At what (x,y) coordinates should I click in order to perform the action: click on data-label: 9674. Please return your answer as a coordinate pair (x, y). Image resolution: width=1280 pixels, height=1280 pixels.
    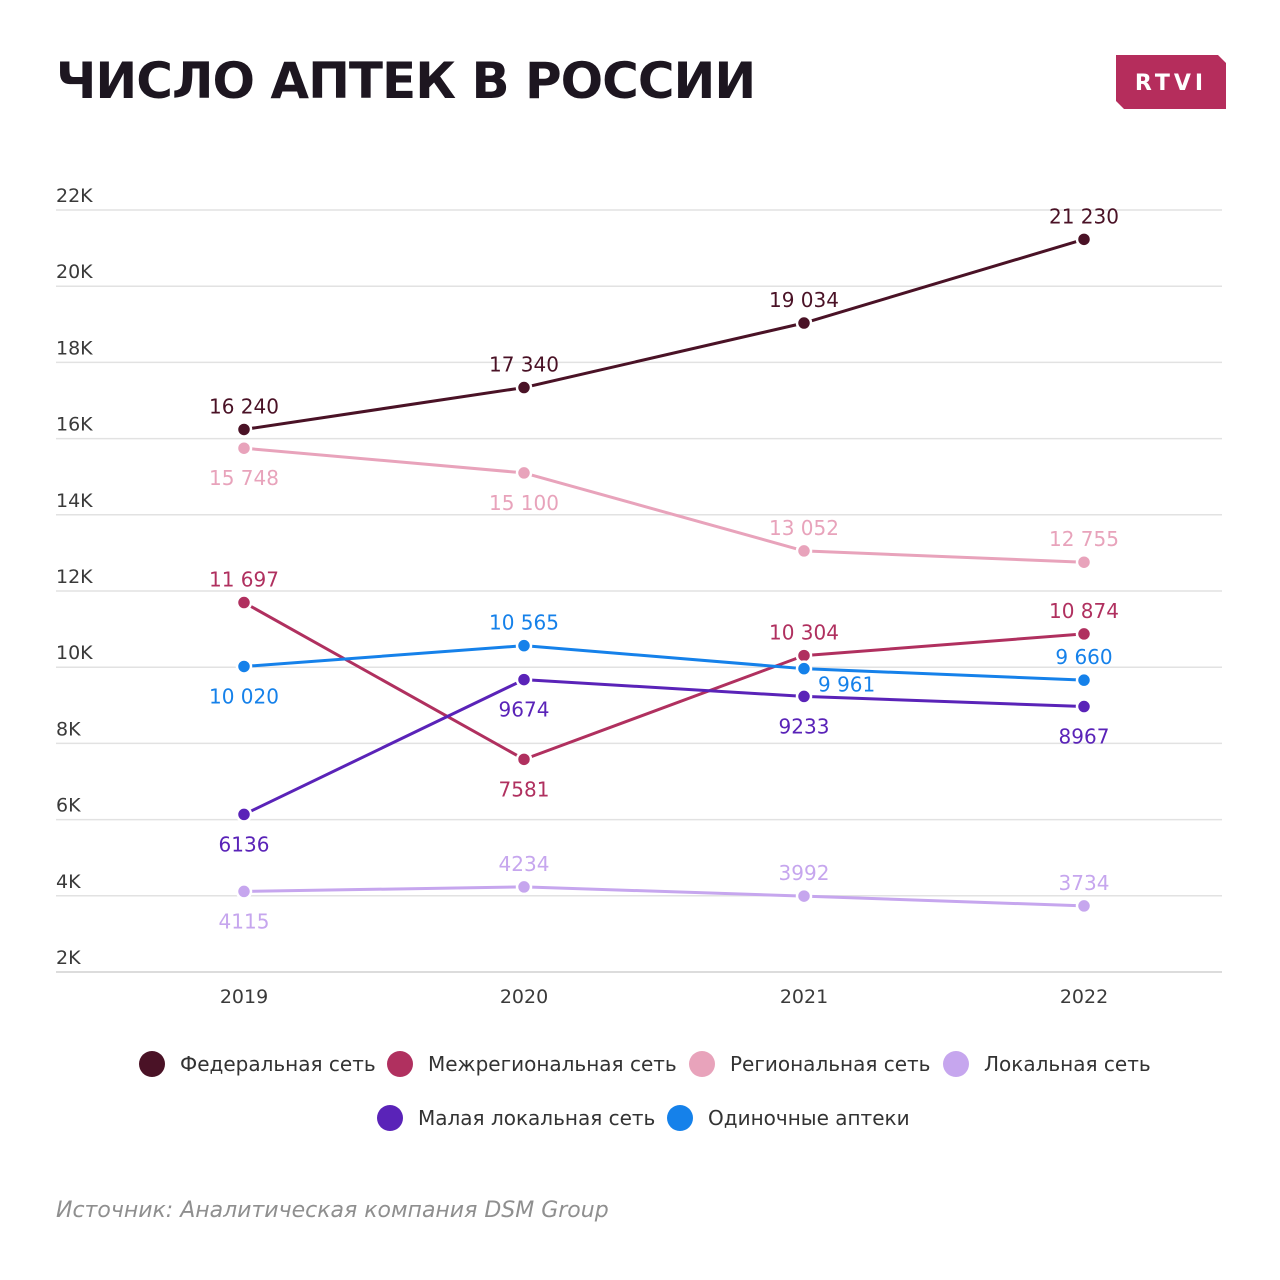
    Looking at the image, I should click on (524, 710).